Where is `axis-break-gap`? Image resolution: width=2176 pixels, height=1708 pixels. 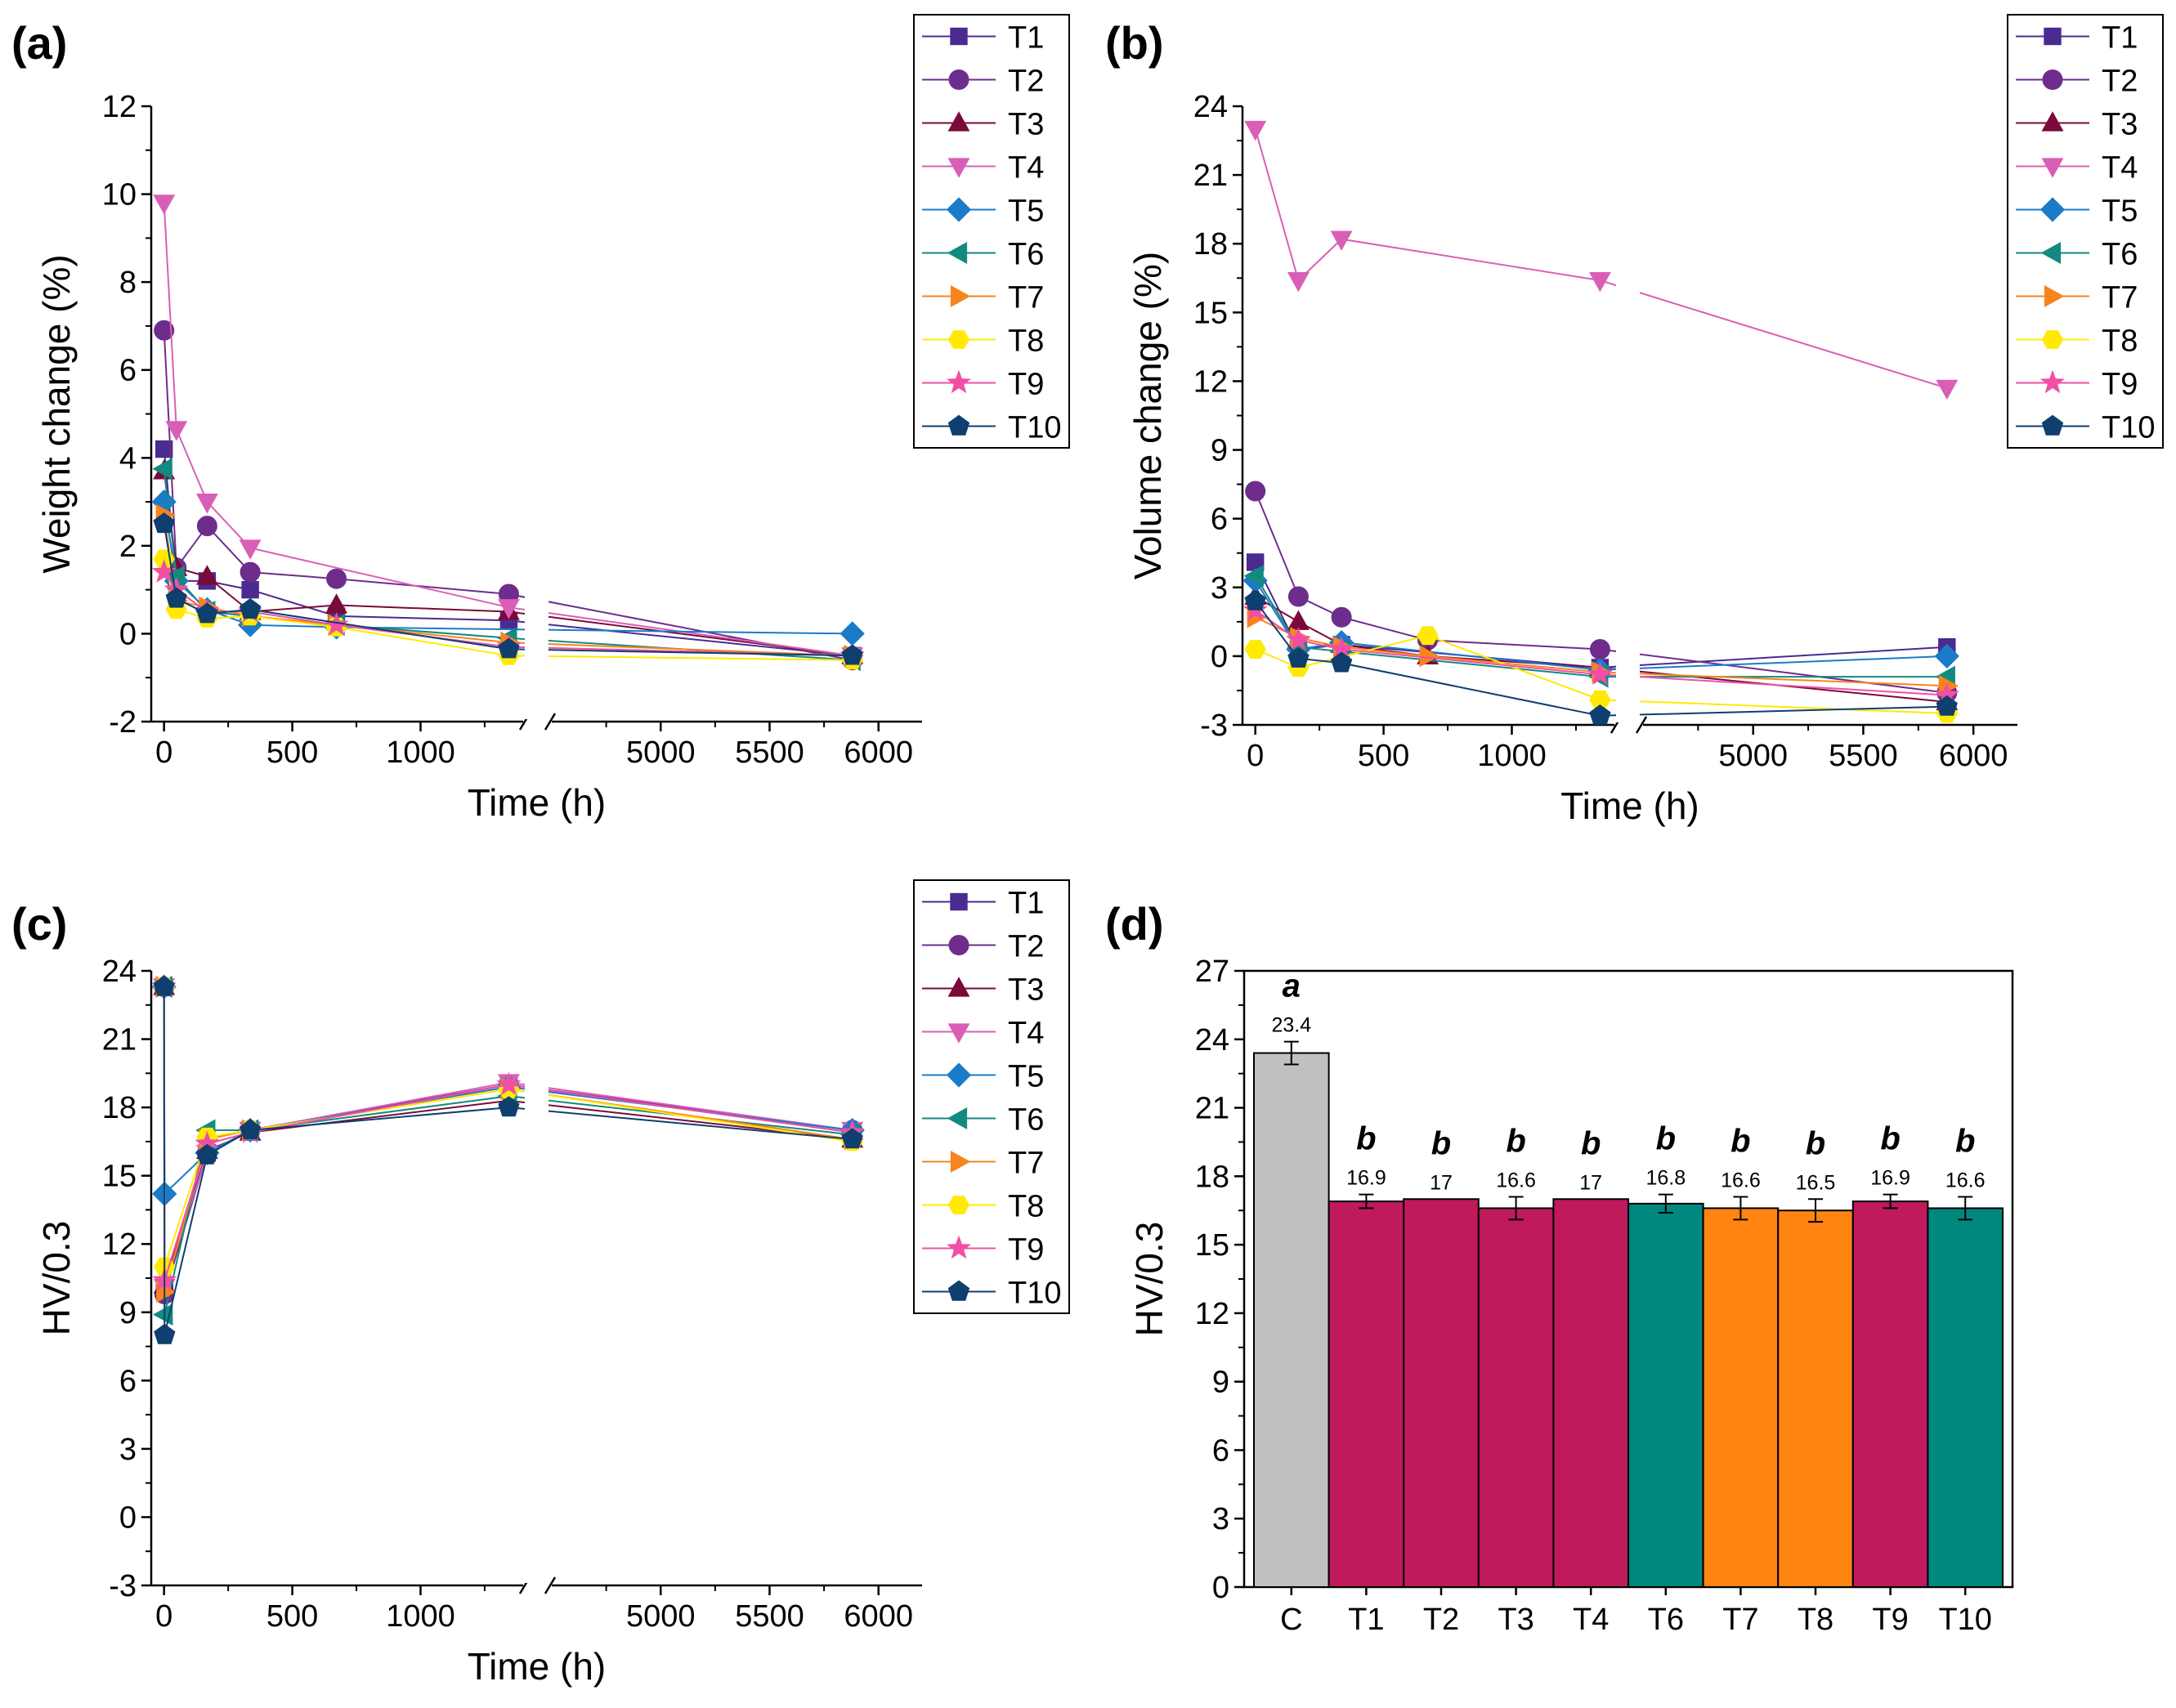 axis-break-gap is located at coordinates (536, 412).